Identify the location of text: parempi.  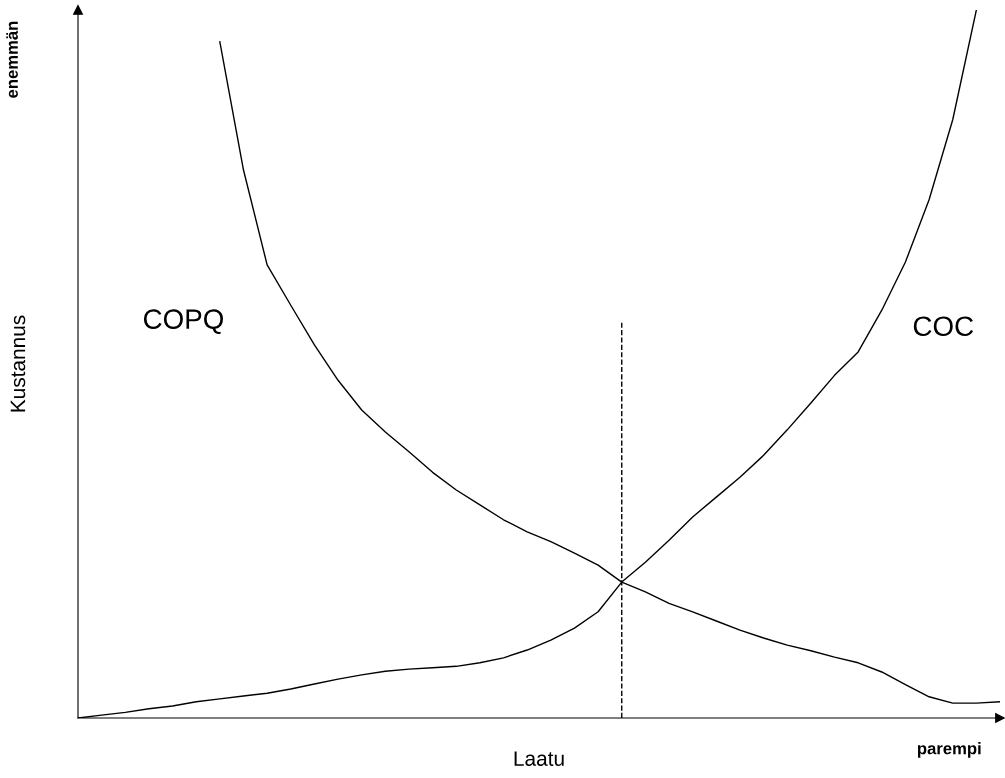
(949, 750).